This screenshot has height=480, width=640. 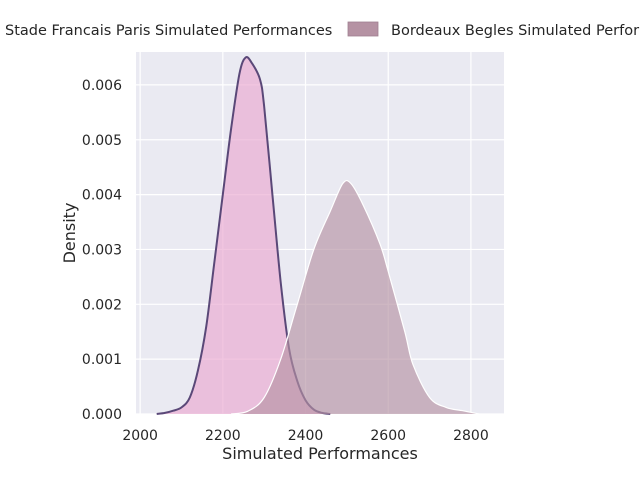 What do you see at coordinates (102, 196) in the screenshot?
I see `y-tick-label: 0.004` at bounding box center [102, 196].